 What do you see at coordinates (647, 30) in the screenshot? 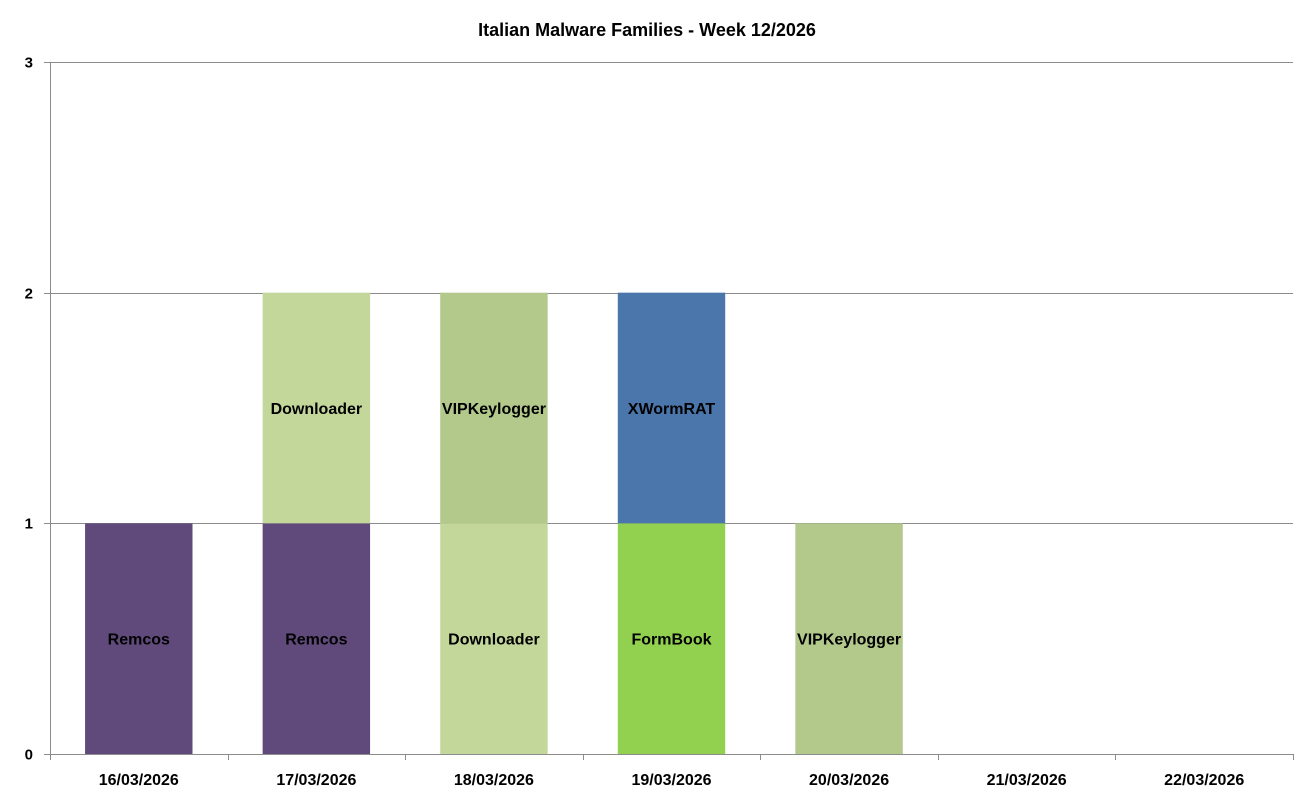
I see `chart-title: Italian Malware Families - Week 12/2026` at bounding box center [647, 30].